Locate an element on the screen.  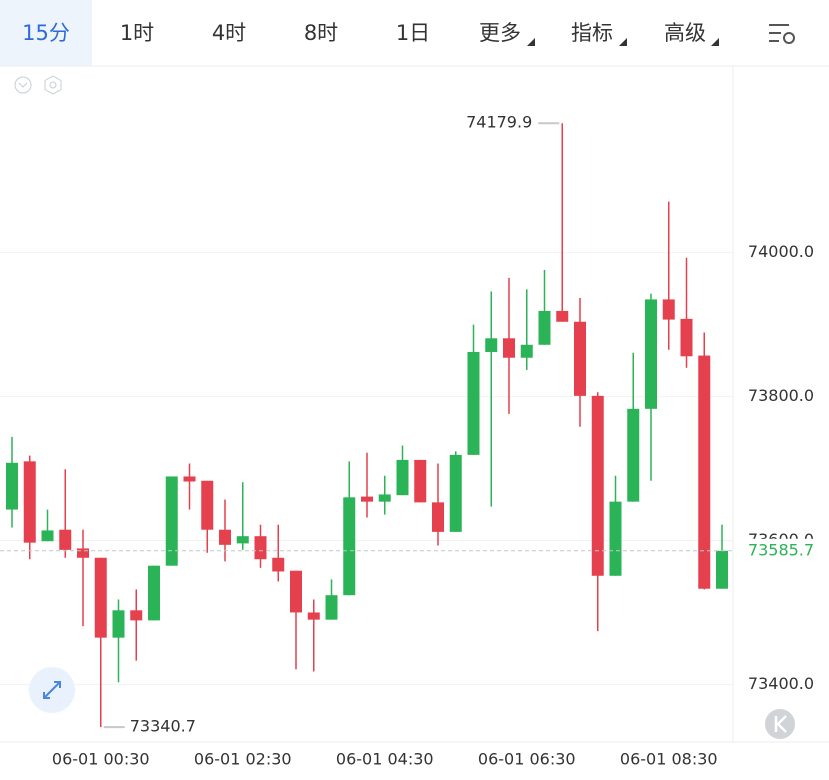
settings-hex-dot is located at coordinates (53, 85).